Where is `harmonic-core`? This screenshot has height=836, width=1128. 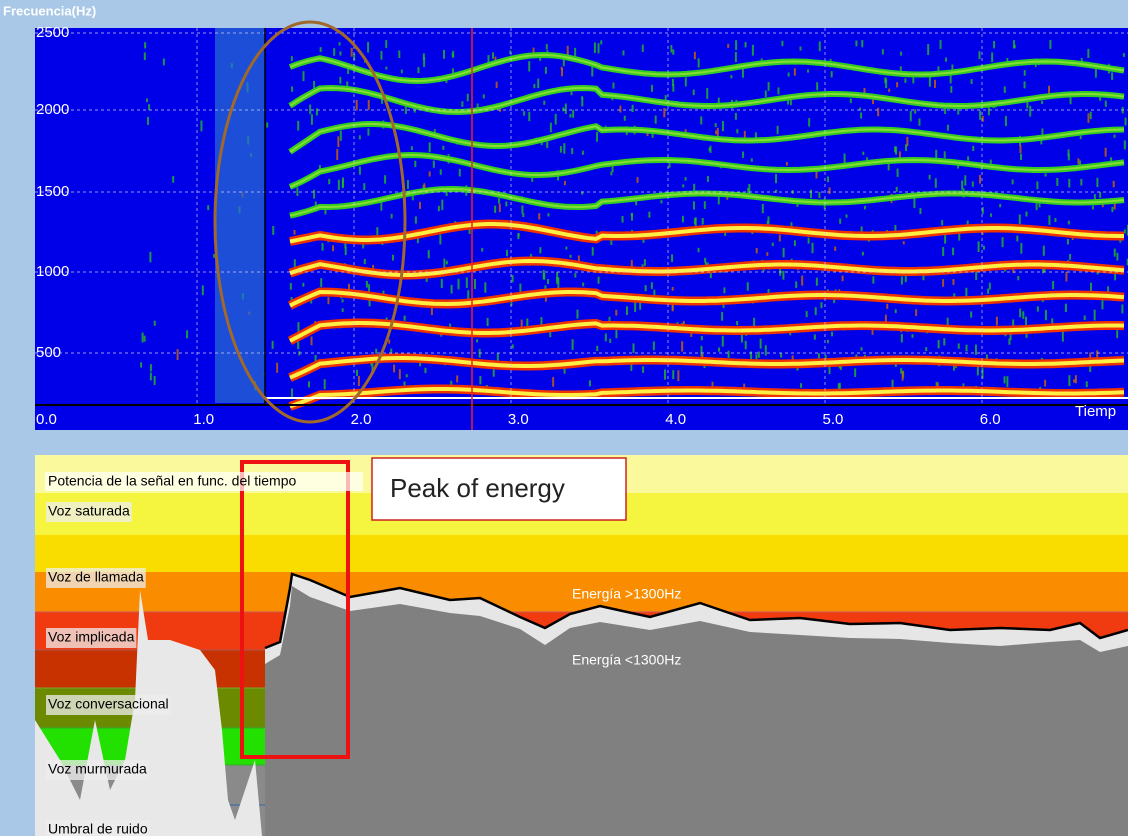
harmonic-core is located at coordinates (706, 233).